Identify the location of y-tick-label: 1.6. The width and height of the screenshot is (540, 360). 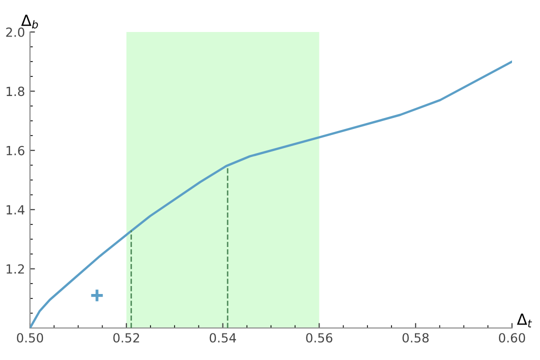
(15, 151).